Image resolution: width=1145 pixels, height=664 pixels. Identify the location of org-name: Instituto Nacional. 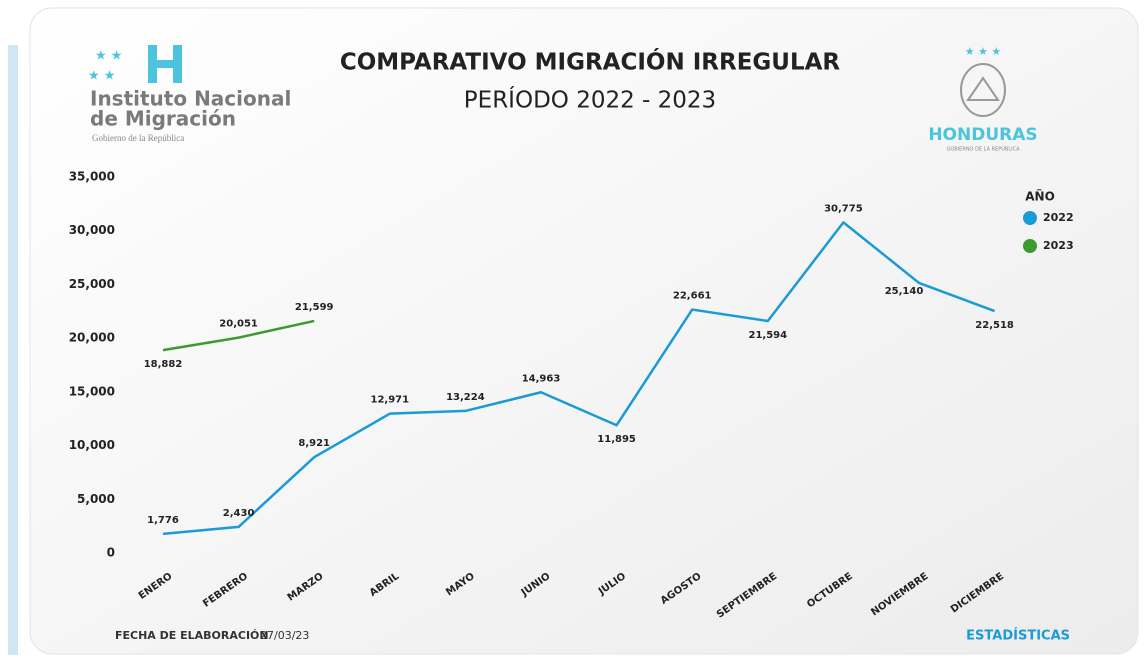
(190, 99).